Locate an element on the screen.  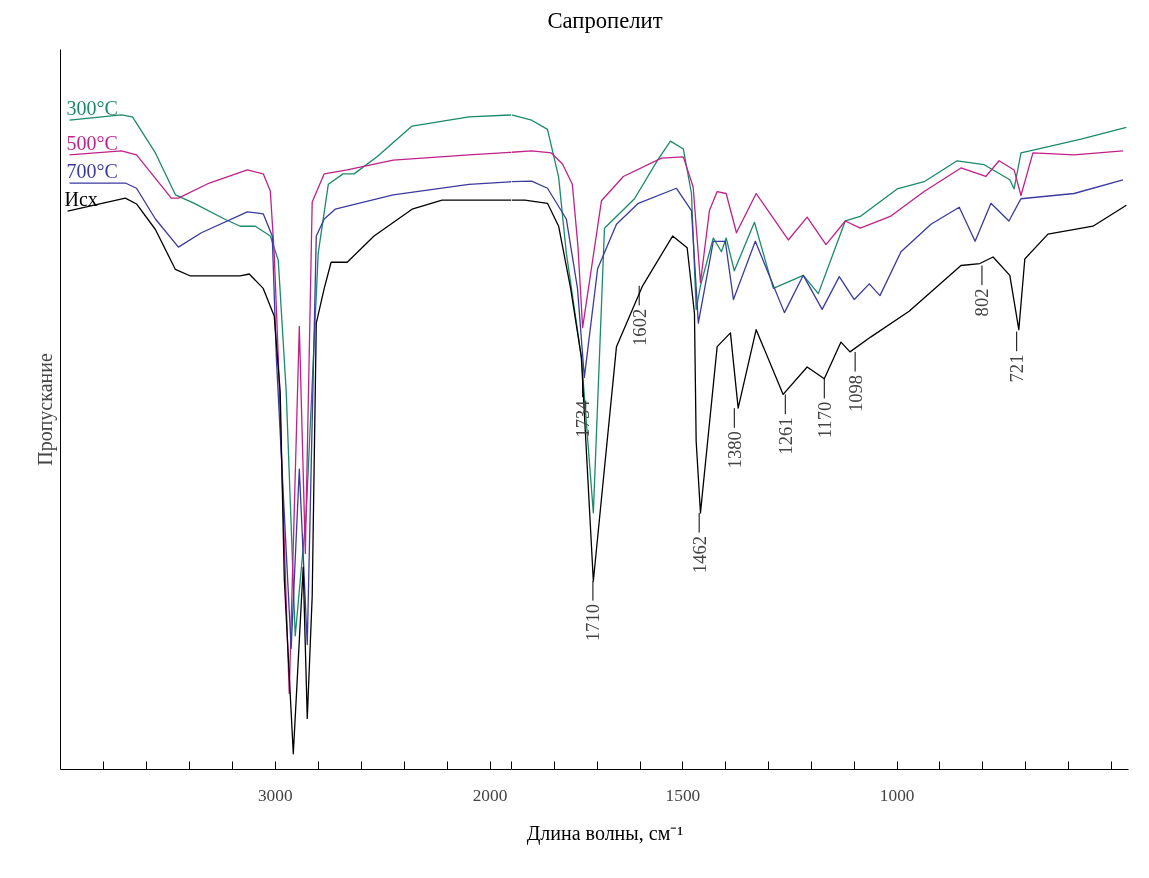
annotation: 721 is located at coordinates (1017, 368).